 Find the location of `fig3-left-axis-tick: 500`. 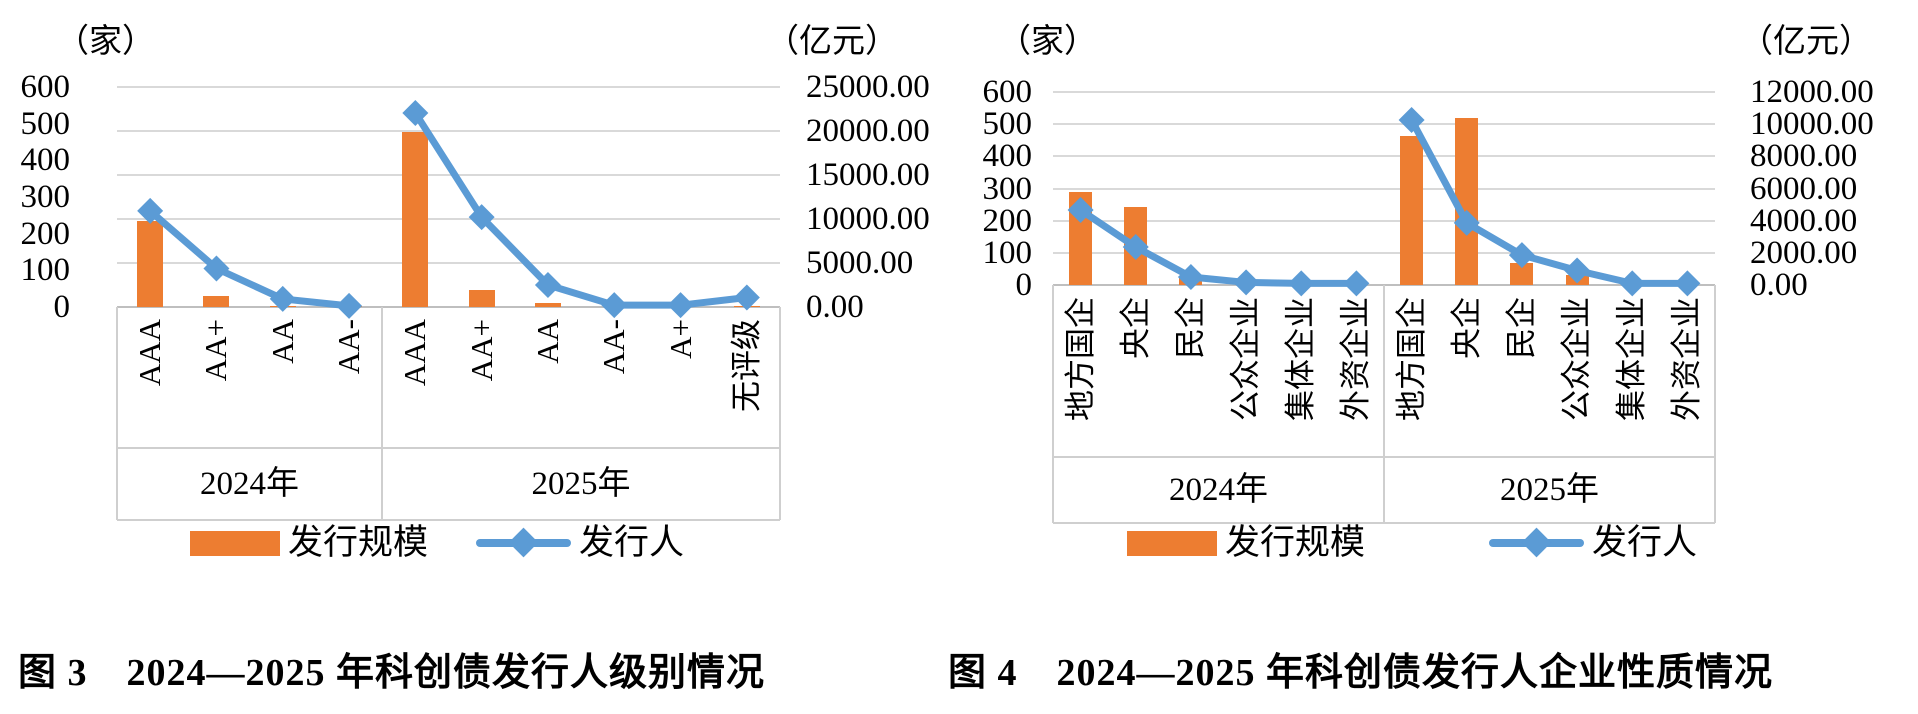

fig3-left-axis-tick: 500 is located at coordinates (45, 123).